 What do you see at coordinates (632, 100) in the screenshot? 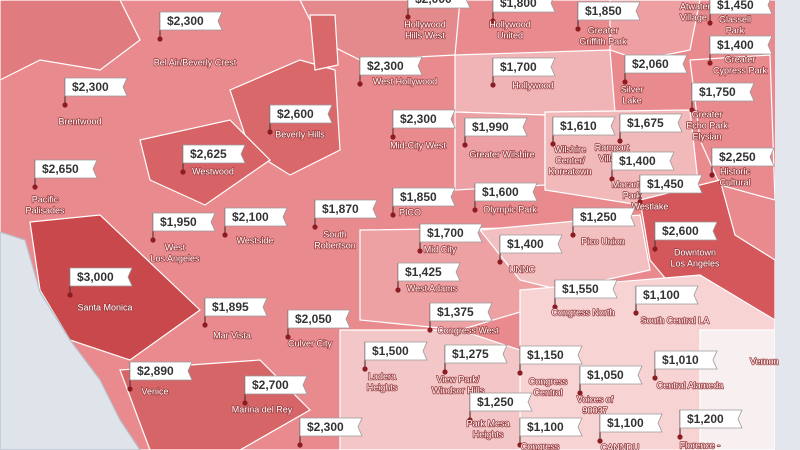
I see `neighborhood-name: Lake` at bounding box center [632, 100].